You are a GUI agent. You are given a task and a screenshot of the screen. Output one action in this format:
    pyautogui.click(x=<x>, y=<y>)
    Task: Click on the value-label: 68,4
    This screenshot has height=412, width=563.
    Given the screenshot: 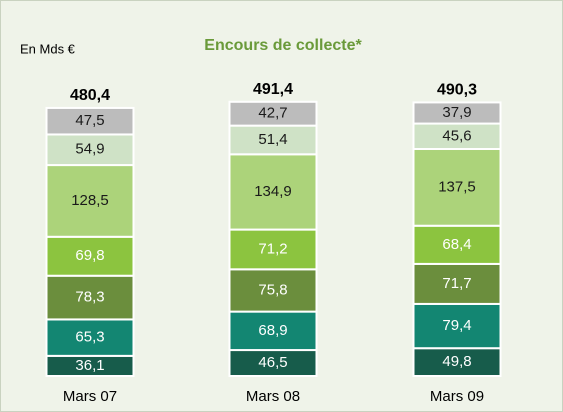 What is the action you would take?
    pyautogui.click(x=456, y=244)
    